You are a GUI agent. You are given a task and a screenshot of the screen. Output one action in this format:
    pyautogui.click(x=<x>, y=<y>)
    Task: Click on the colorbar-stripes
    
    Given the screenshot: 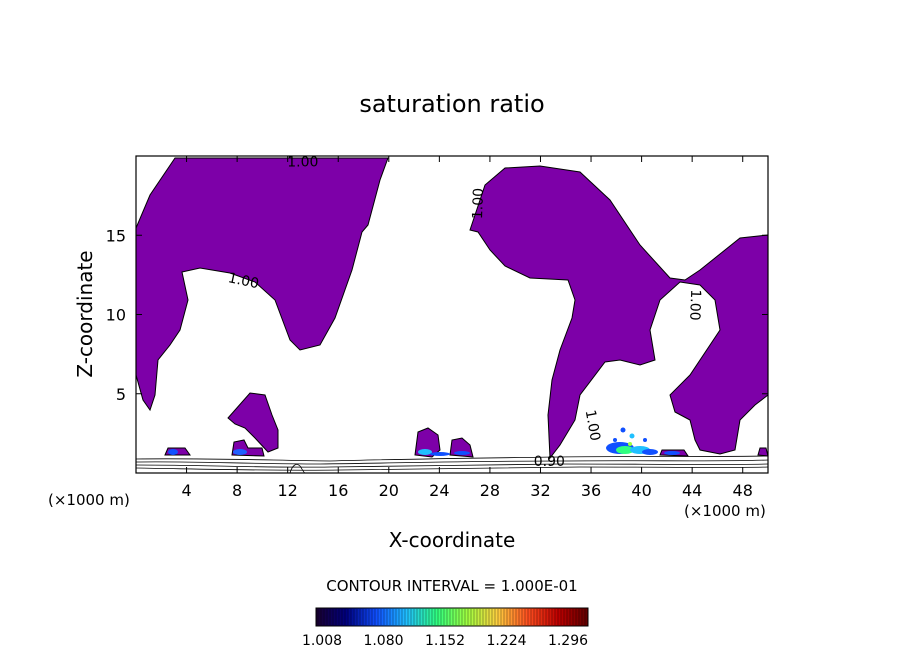 What is the action you would take?
    pyautogui.click(x=451, y=617)
    